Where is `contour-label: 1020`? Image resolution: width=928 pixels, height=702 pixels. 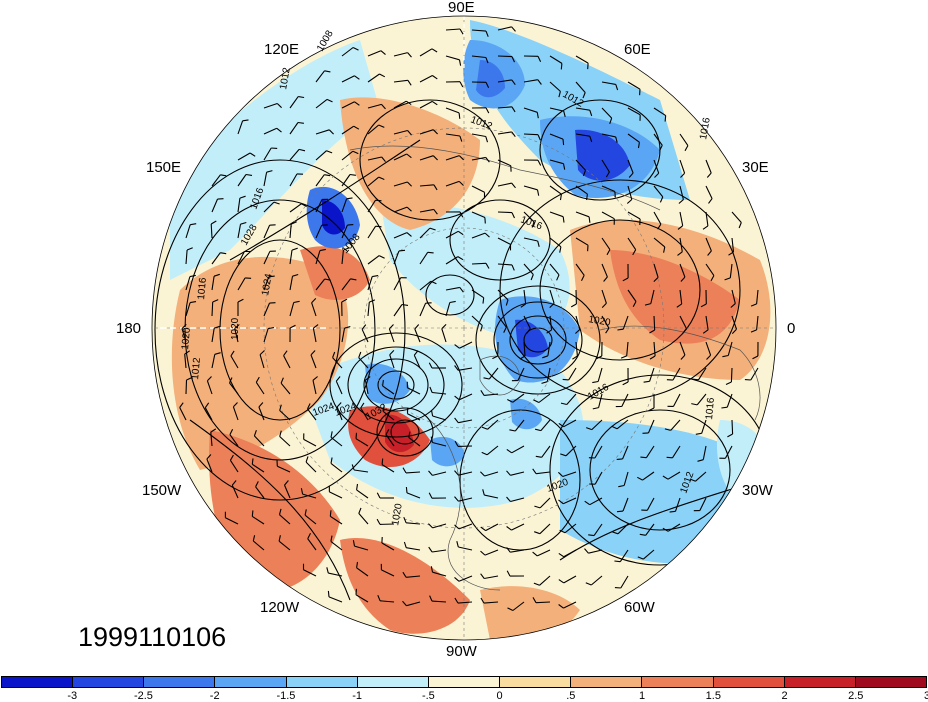 contour-label: 1020 is located at coordinates (186, 339).